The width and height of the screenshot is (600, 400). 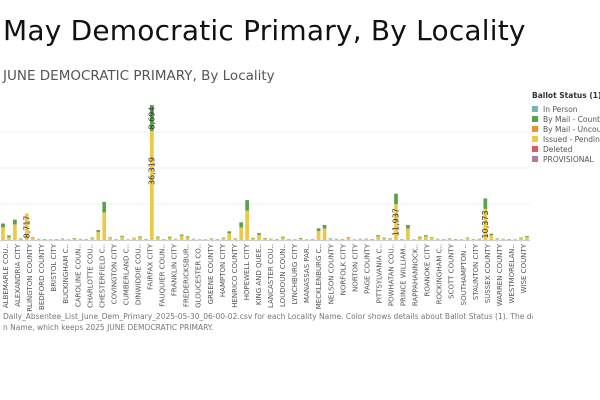 I want to click on legend-item: Issued - Pending, so click(x=566, y=139).